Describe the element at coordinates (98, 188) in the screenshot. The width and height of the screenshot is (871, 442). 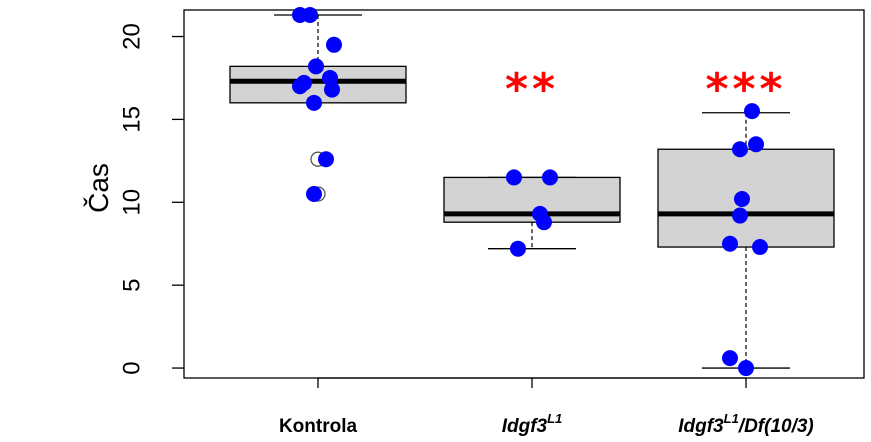
I see `y-axis-label: Čas` at that location.